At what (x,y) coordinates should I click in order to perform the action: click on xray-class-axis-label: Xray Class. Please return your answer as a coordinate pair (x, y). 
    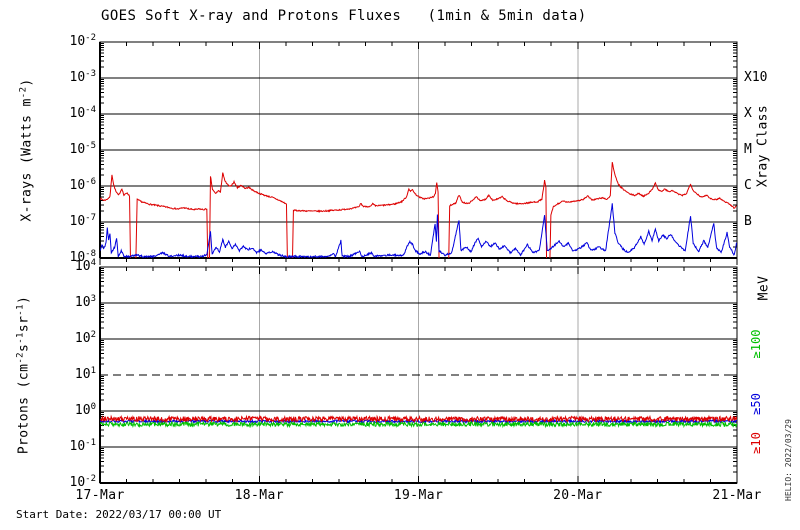
    Looking at the image, I should click on (763, 146).